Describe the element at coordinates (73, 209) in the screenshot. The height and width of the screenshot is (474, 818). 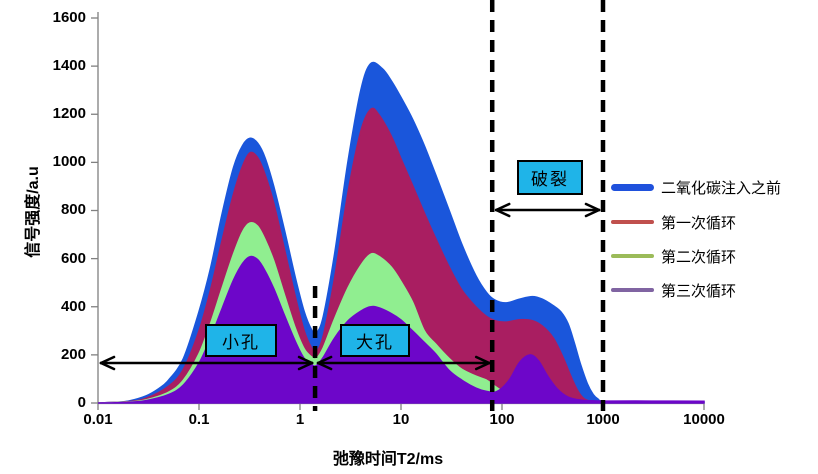
I see `ytick-800: 800` at that location.